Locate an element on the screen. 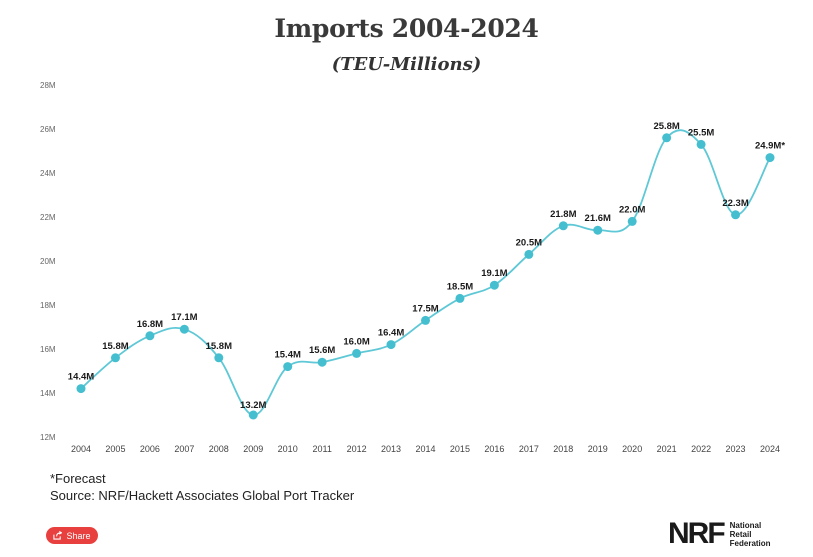  x-tick-label: 2011 is located at coordinates (321, 449).